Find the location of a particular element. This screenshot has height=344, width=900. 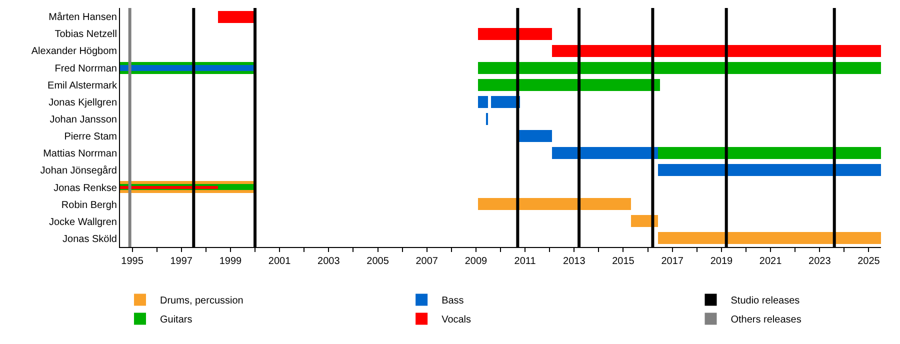

x-tick-label: 2013 is located at coordinates (574, 261).